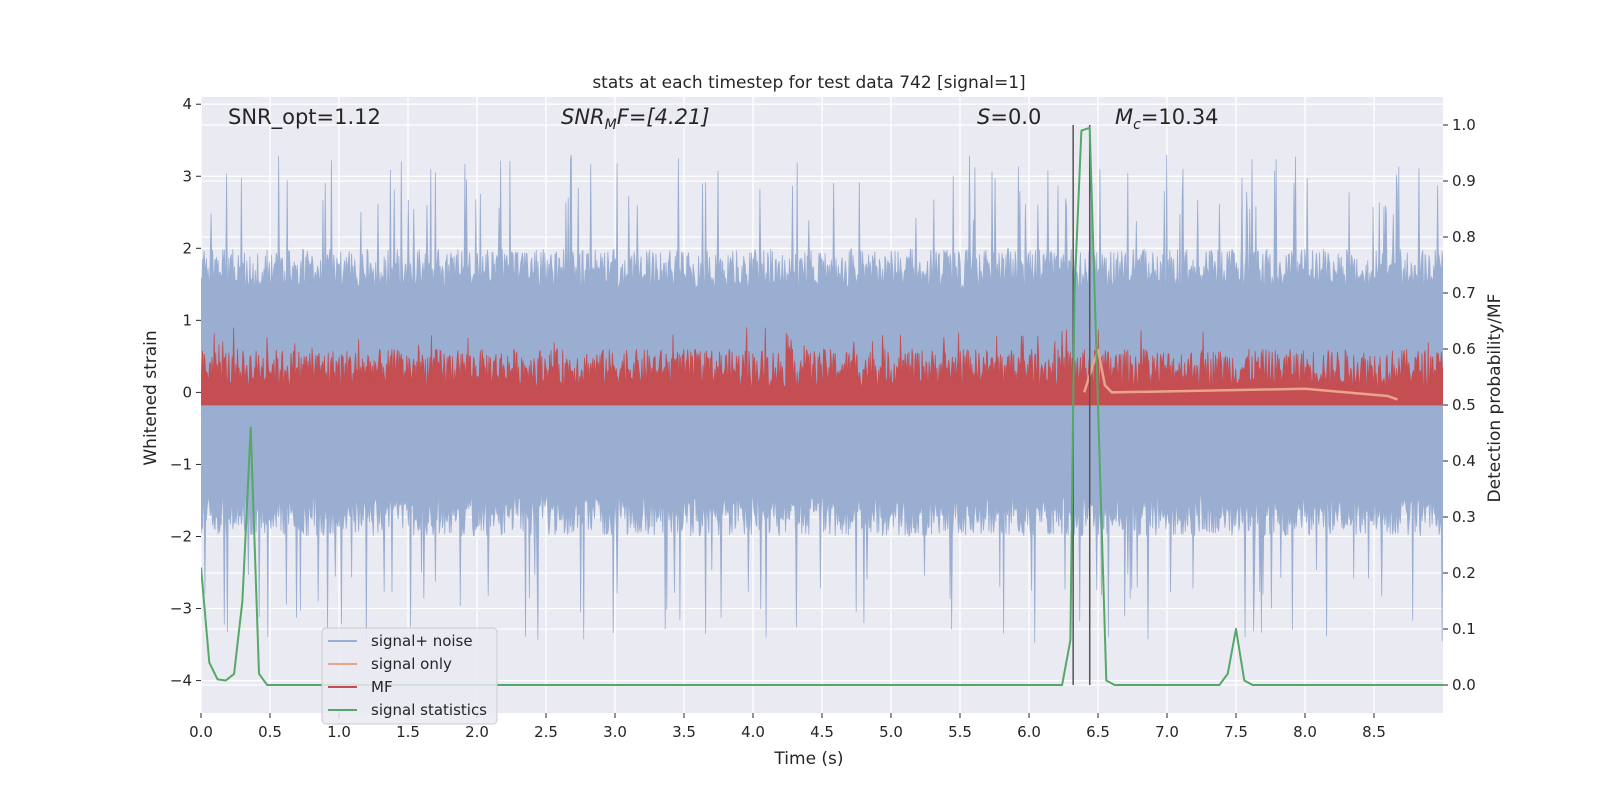 This screenshot has width=1600, height=800. I want to click on y-right-tick-label: 0.0, so click(1464, 685).